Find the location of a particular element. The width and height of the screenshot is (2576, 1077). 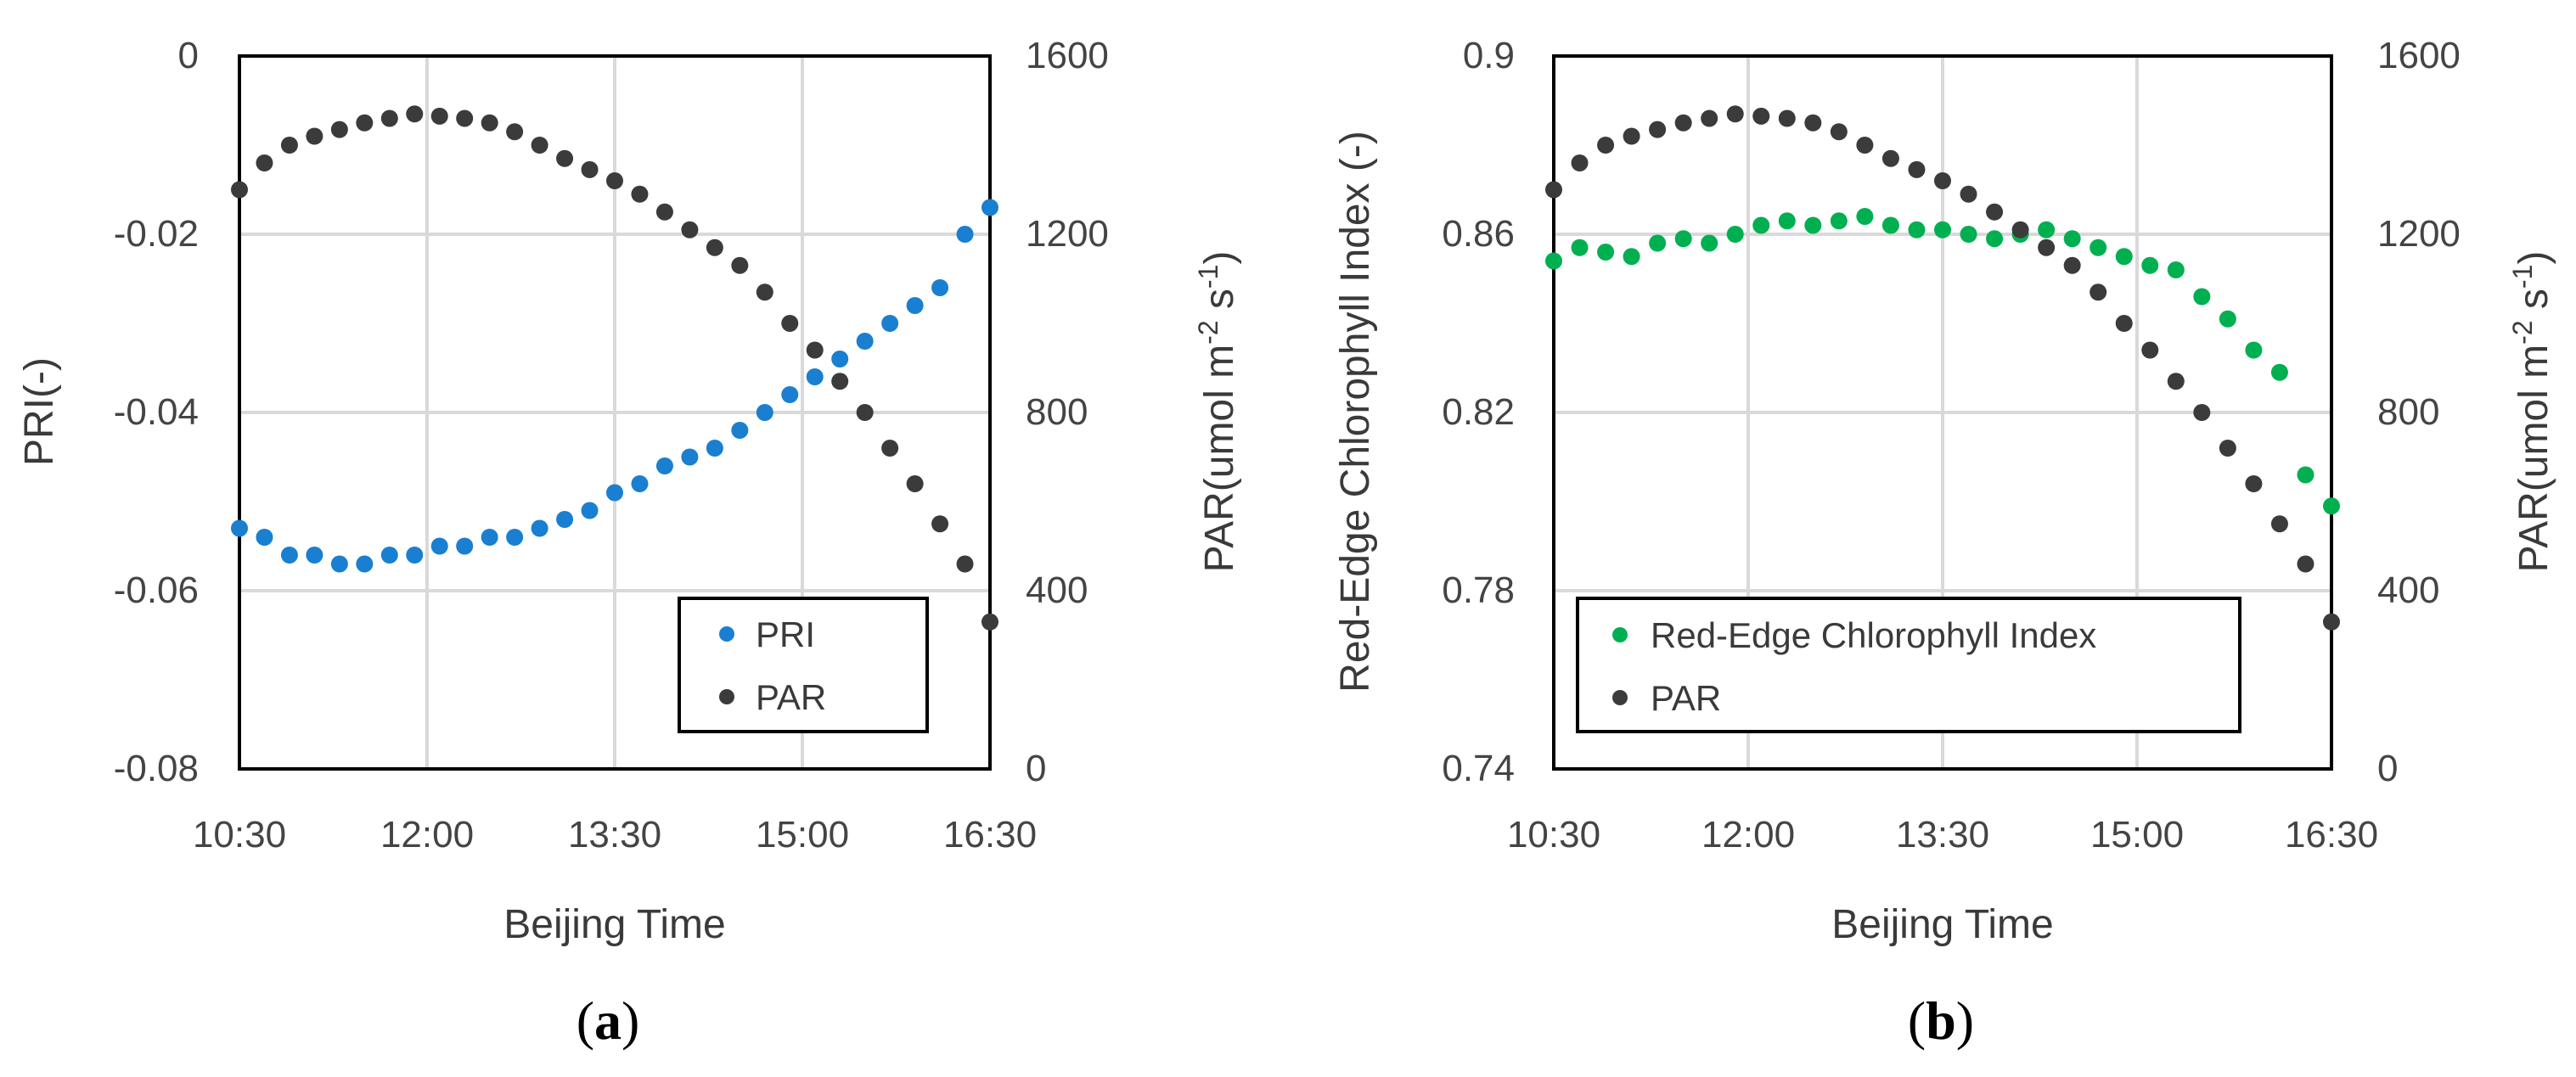

panel-b-legend-marker-chl is located at coordinates (1620, 634).